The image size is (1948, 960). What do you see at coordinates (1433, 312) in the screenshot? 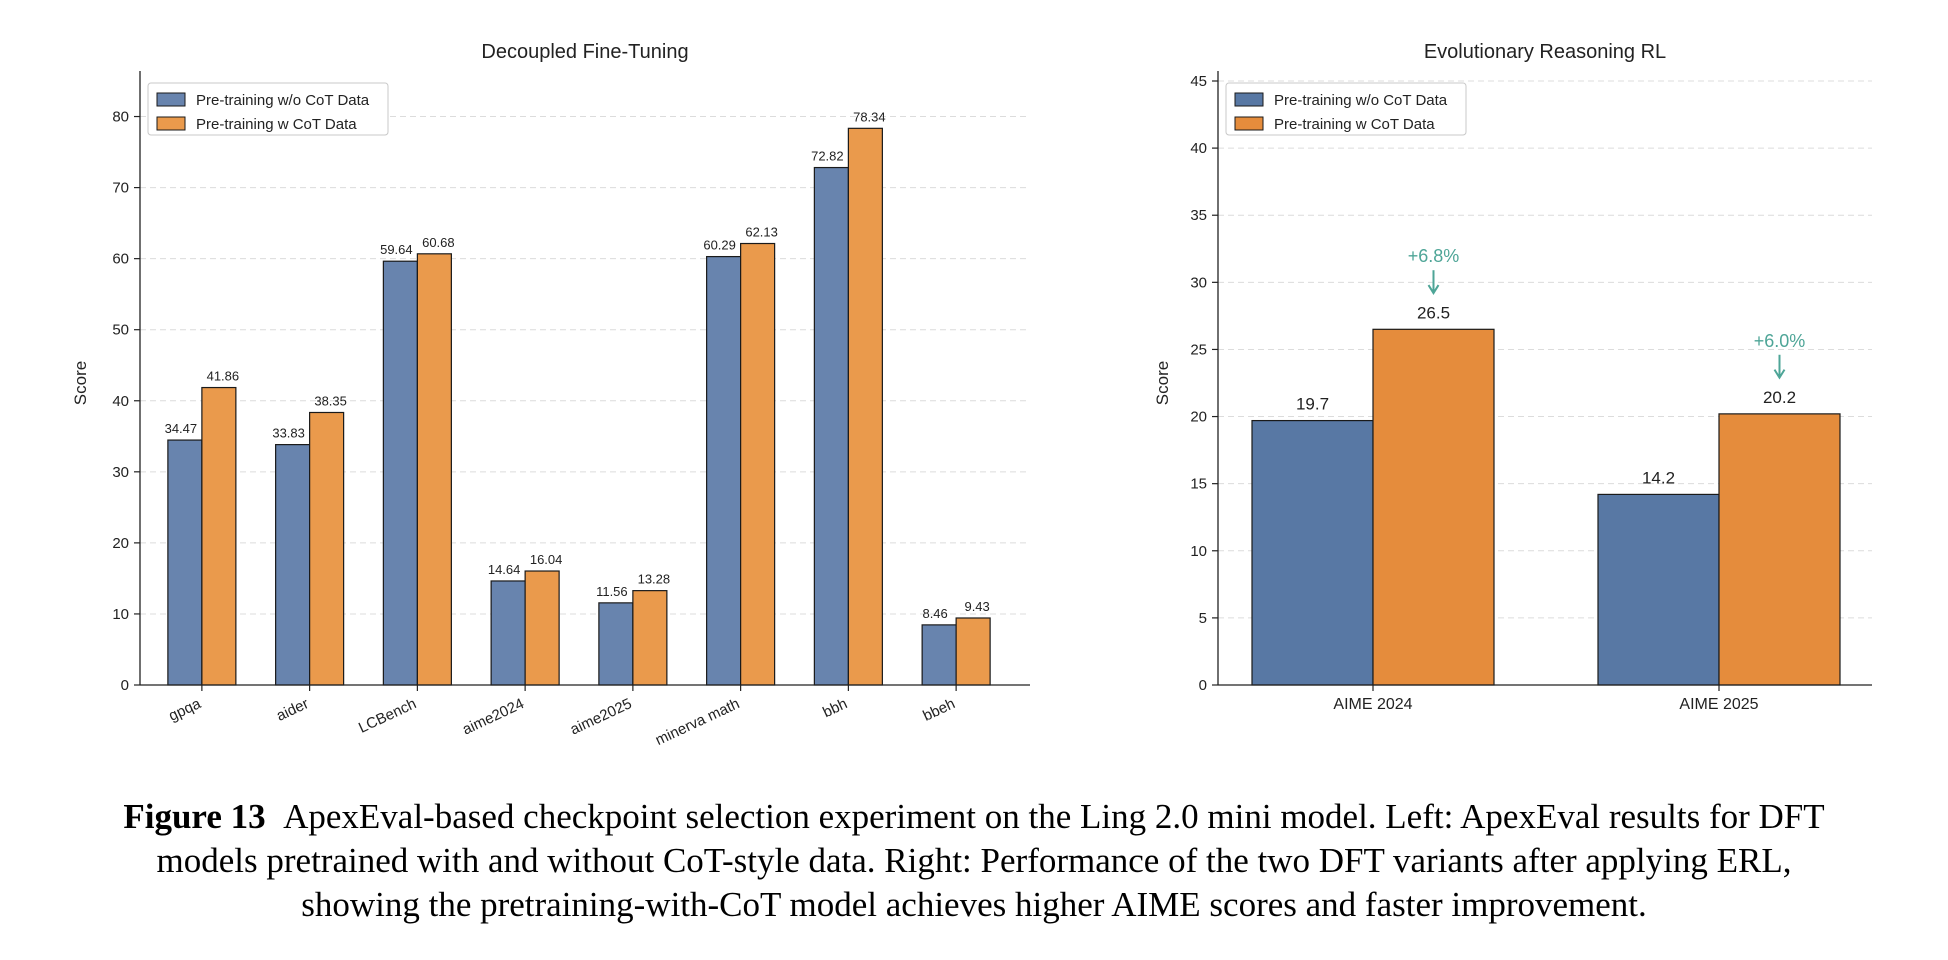
I see `value-label: 26.5` at bounding box center [1433, 312].